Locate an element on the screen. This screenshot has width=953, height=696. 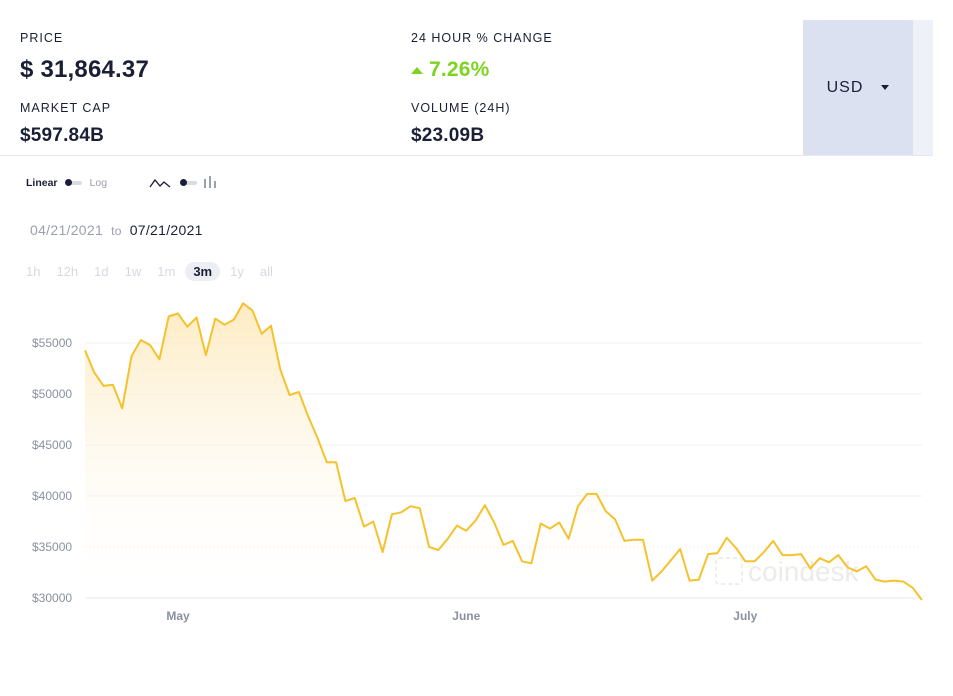
currency-select-edge is located at coordinates (923, 87).